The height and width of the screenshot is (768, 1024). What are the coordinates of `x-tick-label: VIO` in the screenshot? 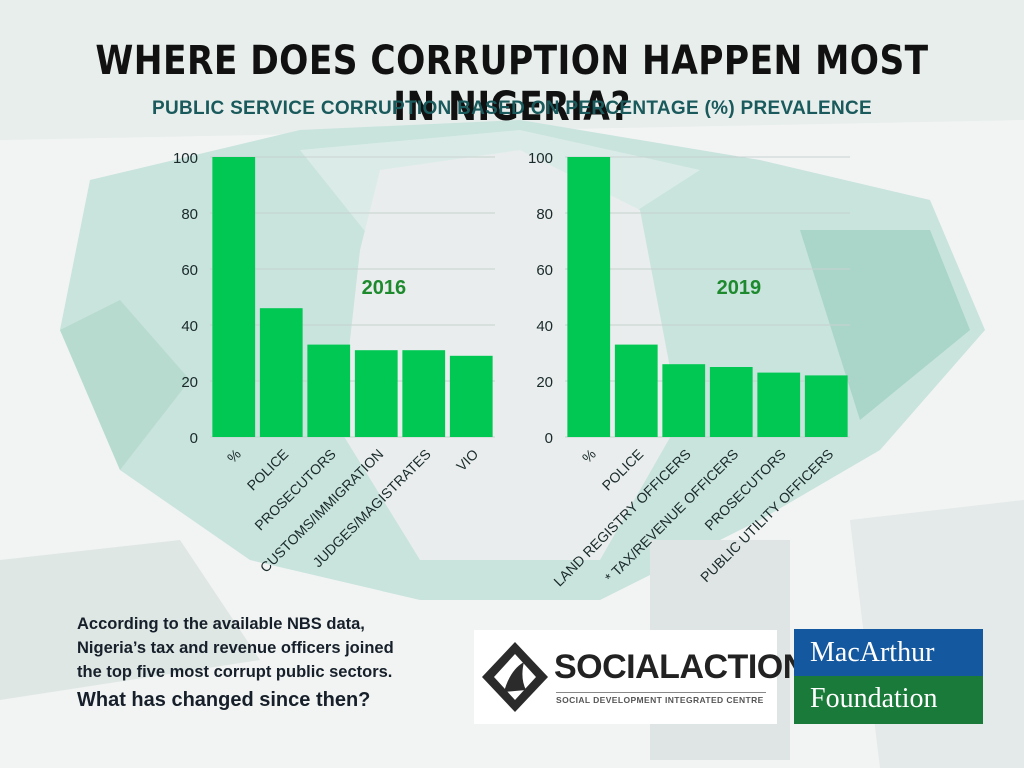 It's located at (467, 460).